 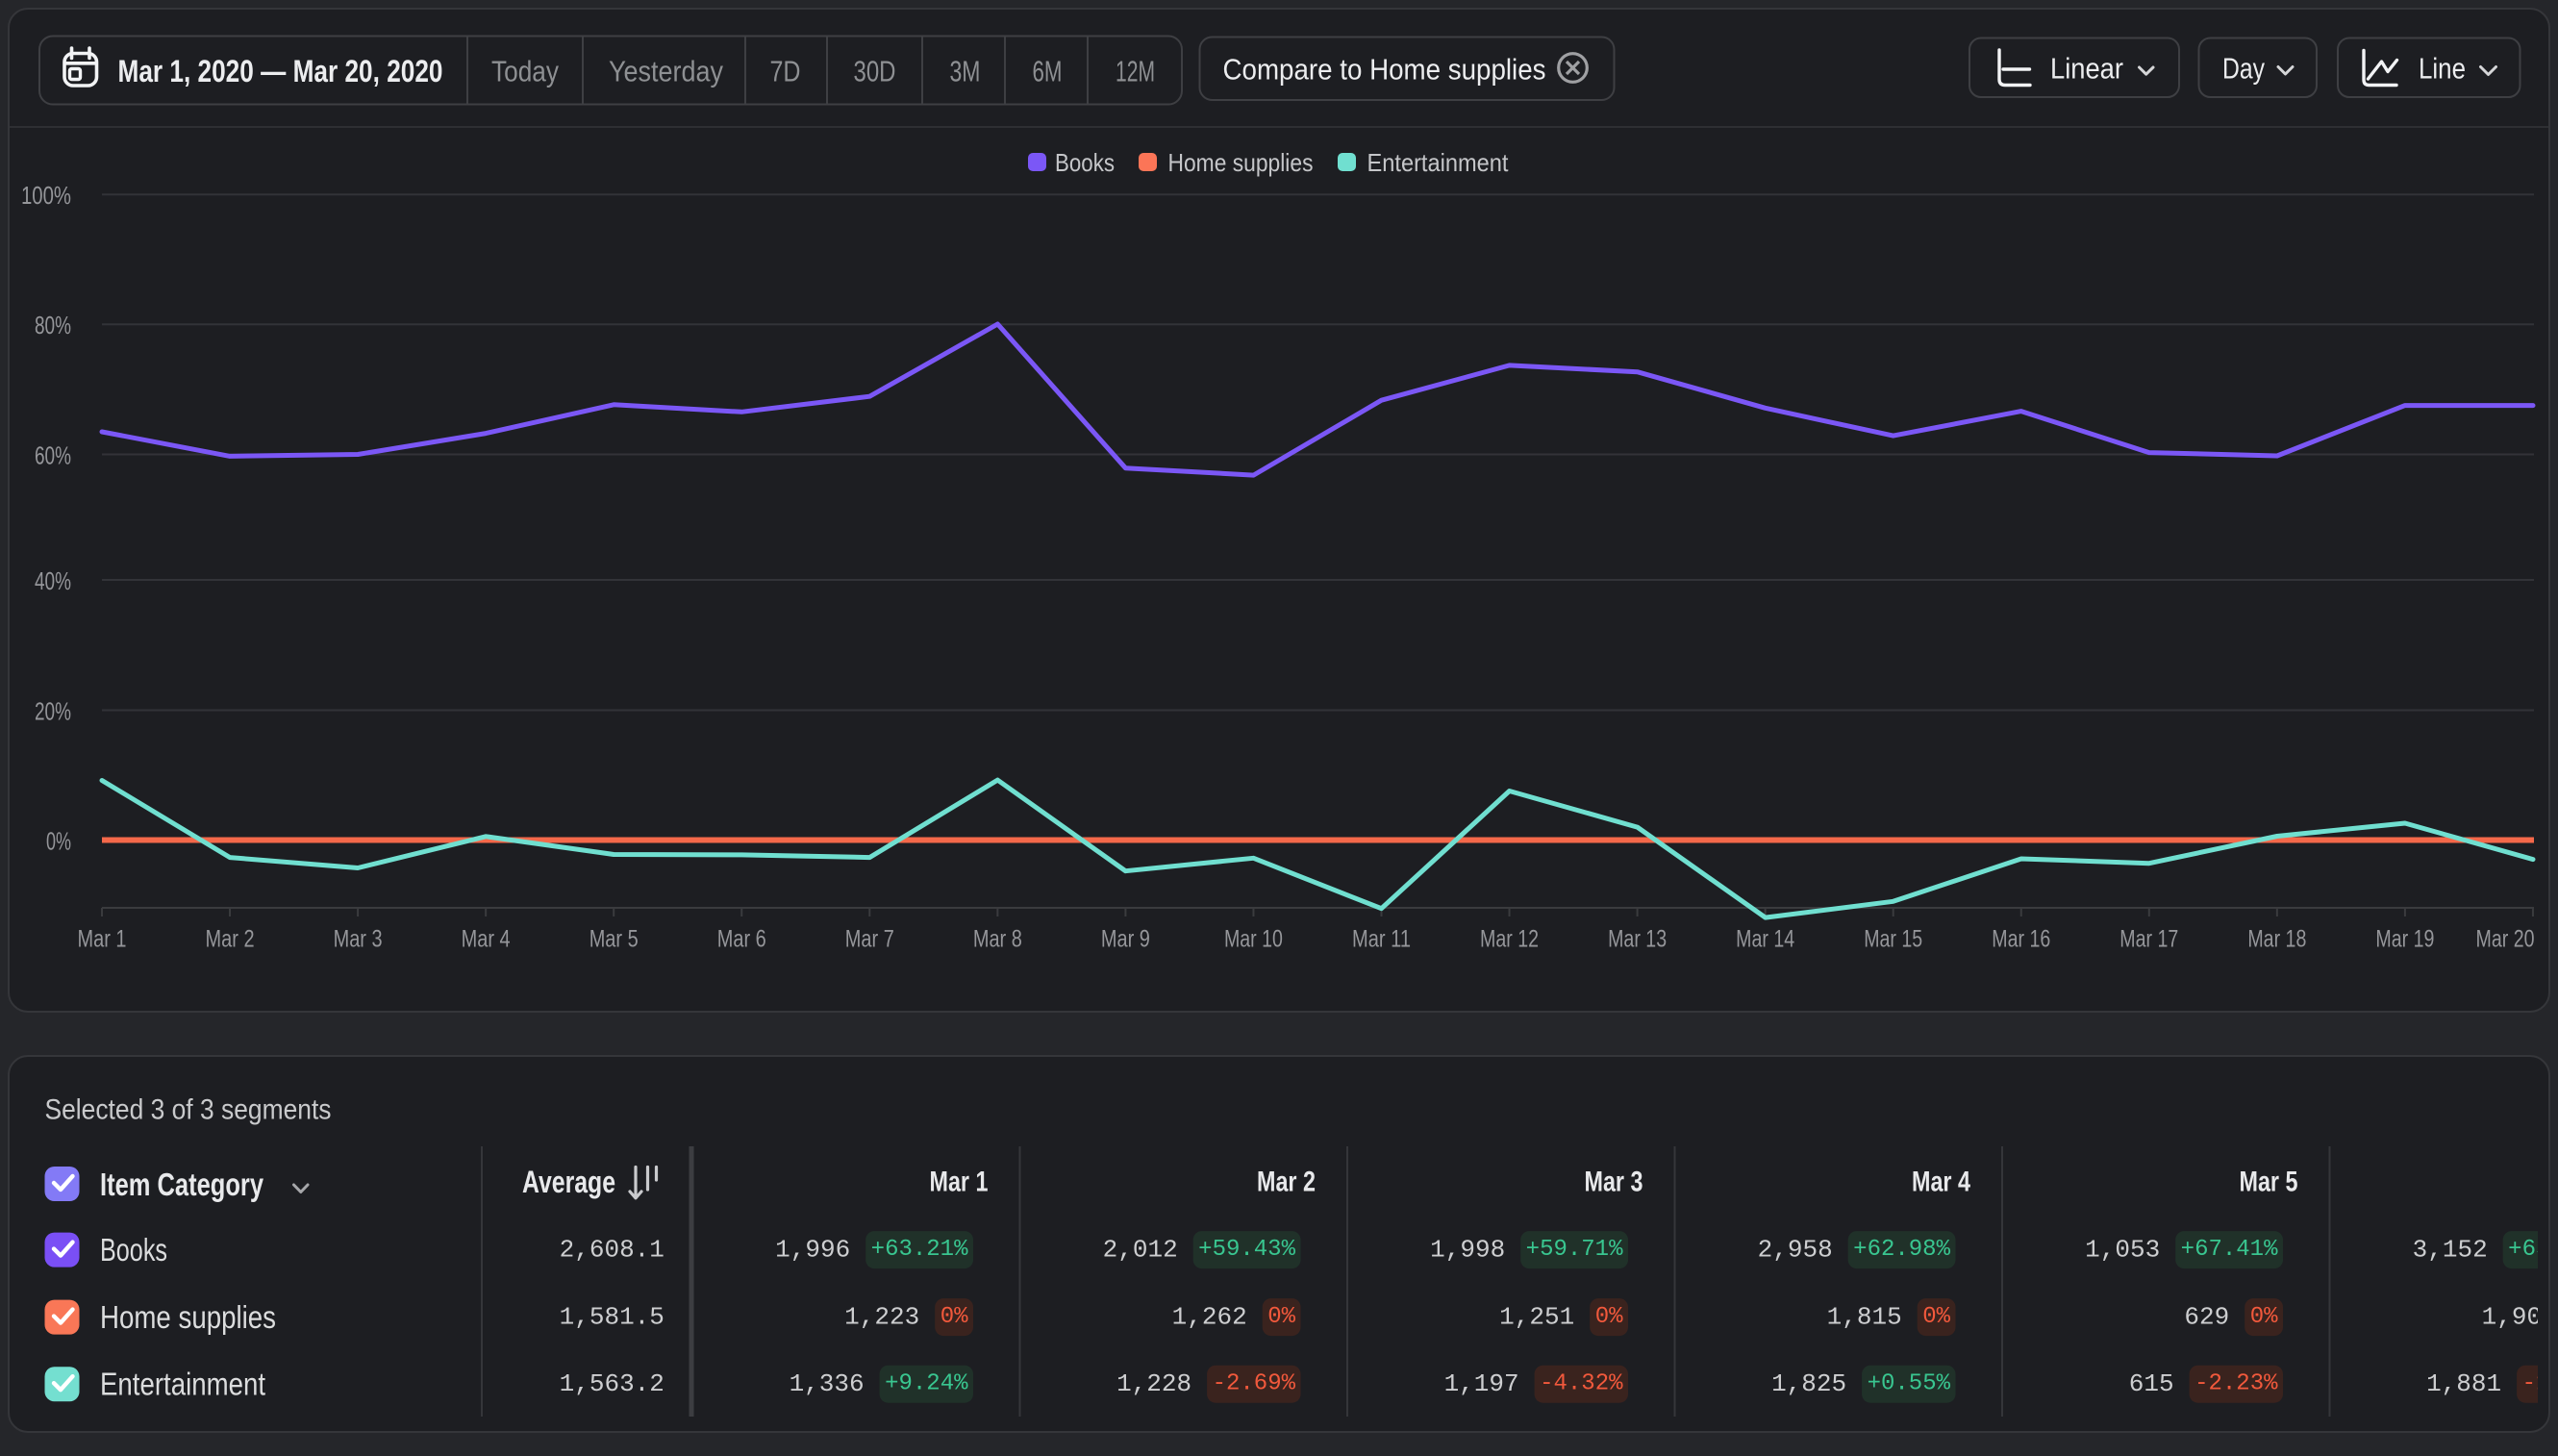 What do you see at coordinates (2148, 939) in the screenshot?
I see `svg-text: Mar 17` at bounding box center [2148, 939].